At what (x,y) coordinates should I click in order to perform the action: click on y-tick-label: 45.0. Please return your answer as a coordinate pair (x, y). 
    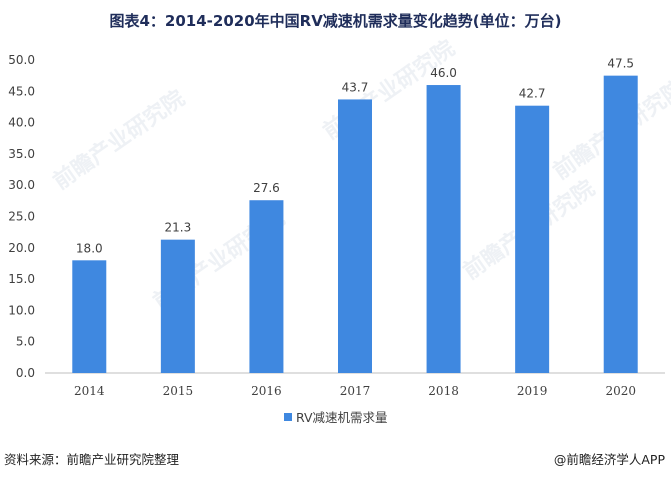
    Looking at the image, I should click on (21, 91).